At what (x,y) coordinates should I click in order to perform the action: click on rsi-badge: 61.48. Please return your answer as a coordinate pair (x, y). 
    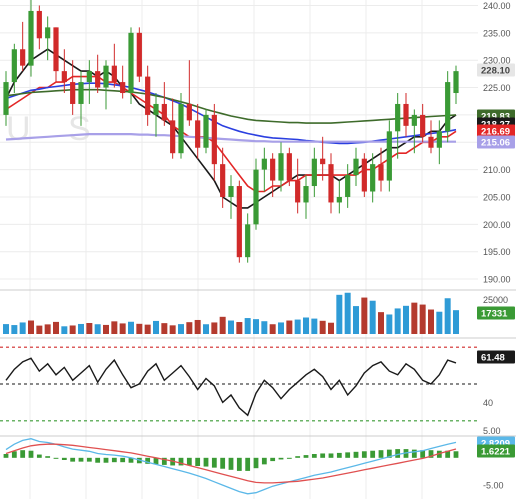
    Looking at the image, I should click on (496, 357).